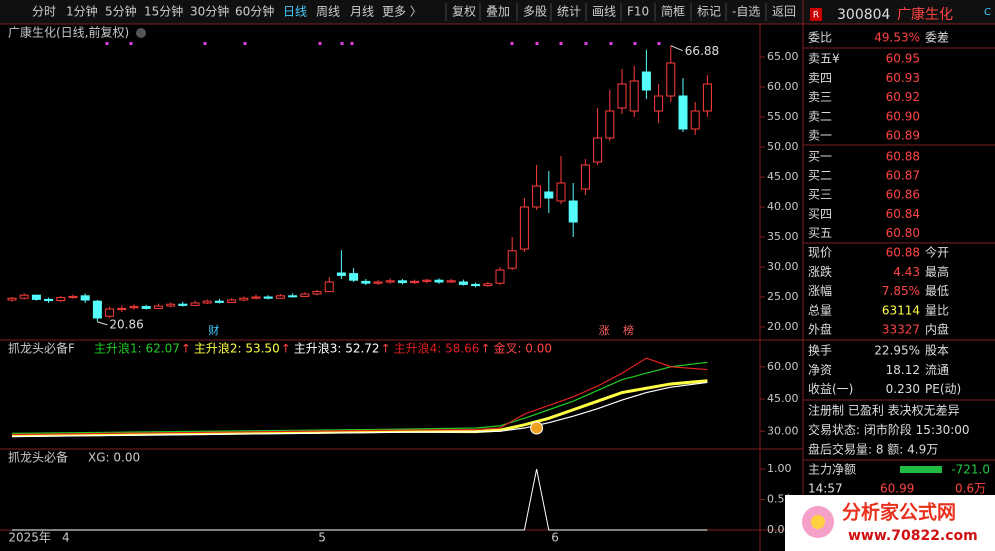 Image resolution: width=995 pixels, height=551 pixels. I want to click on period-button: 月线, so click(362, 12).